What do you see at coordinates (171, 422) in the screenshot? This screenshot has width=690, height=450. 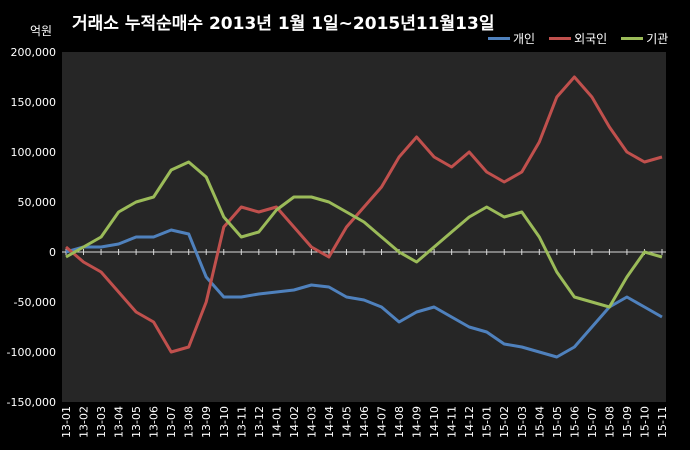 I see `x-tick-label: 13-07` at bounding box center [171, 422].